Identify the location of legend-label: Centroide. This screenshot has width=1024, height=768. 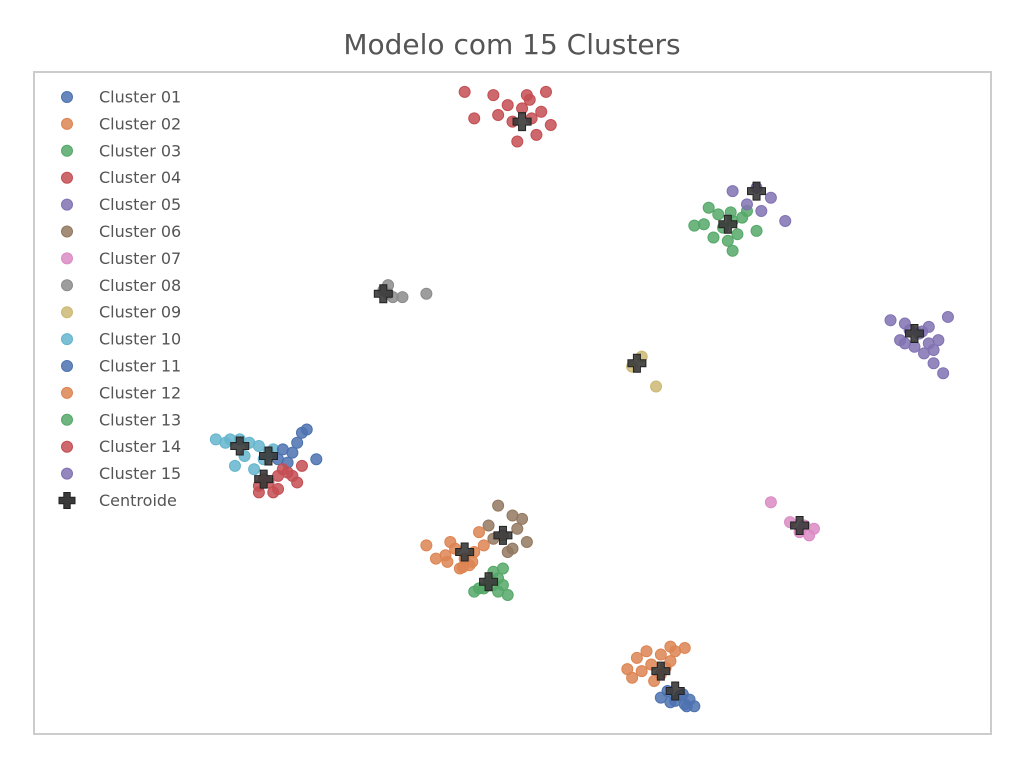
(138, 500).